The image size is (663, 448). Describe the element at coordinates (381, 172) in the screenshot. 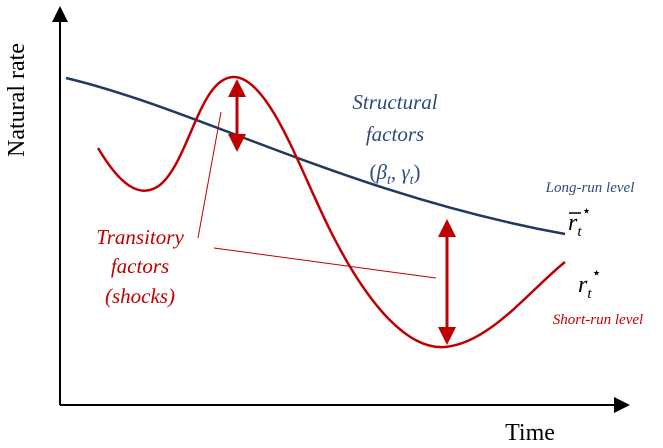

I see `text: β` at that location.